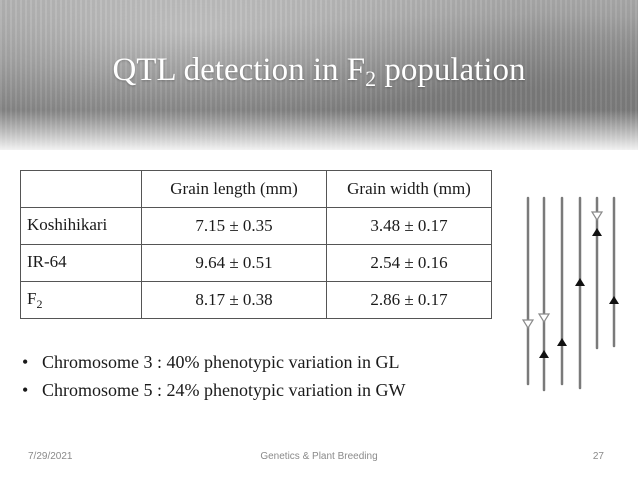 The width and height of the screenshot is (638, 478). I want to click on chromosome-diagram-icon, so click(570, 294).